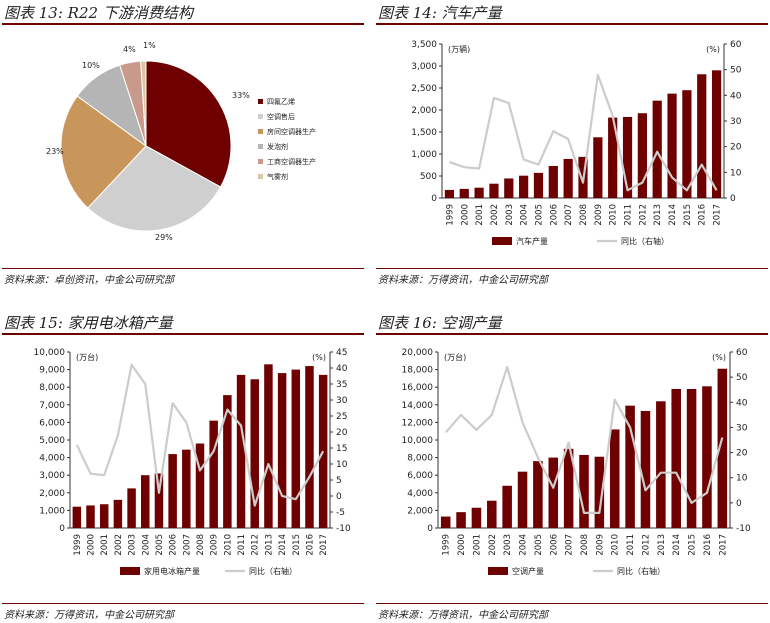 The width and height of the screenshot is (770, 623). What do you see at coordinates (291, 131) in the screenshot?
I see `legend-label: 房间空调器生产` at bounding box center [291, 131].